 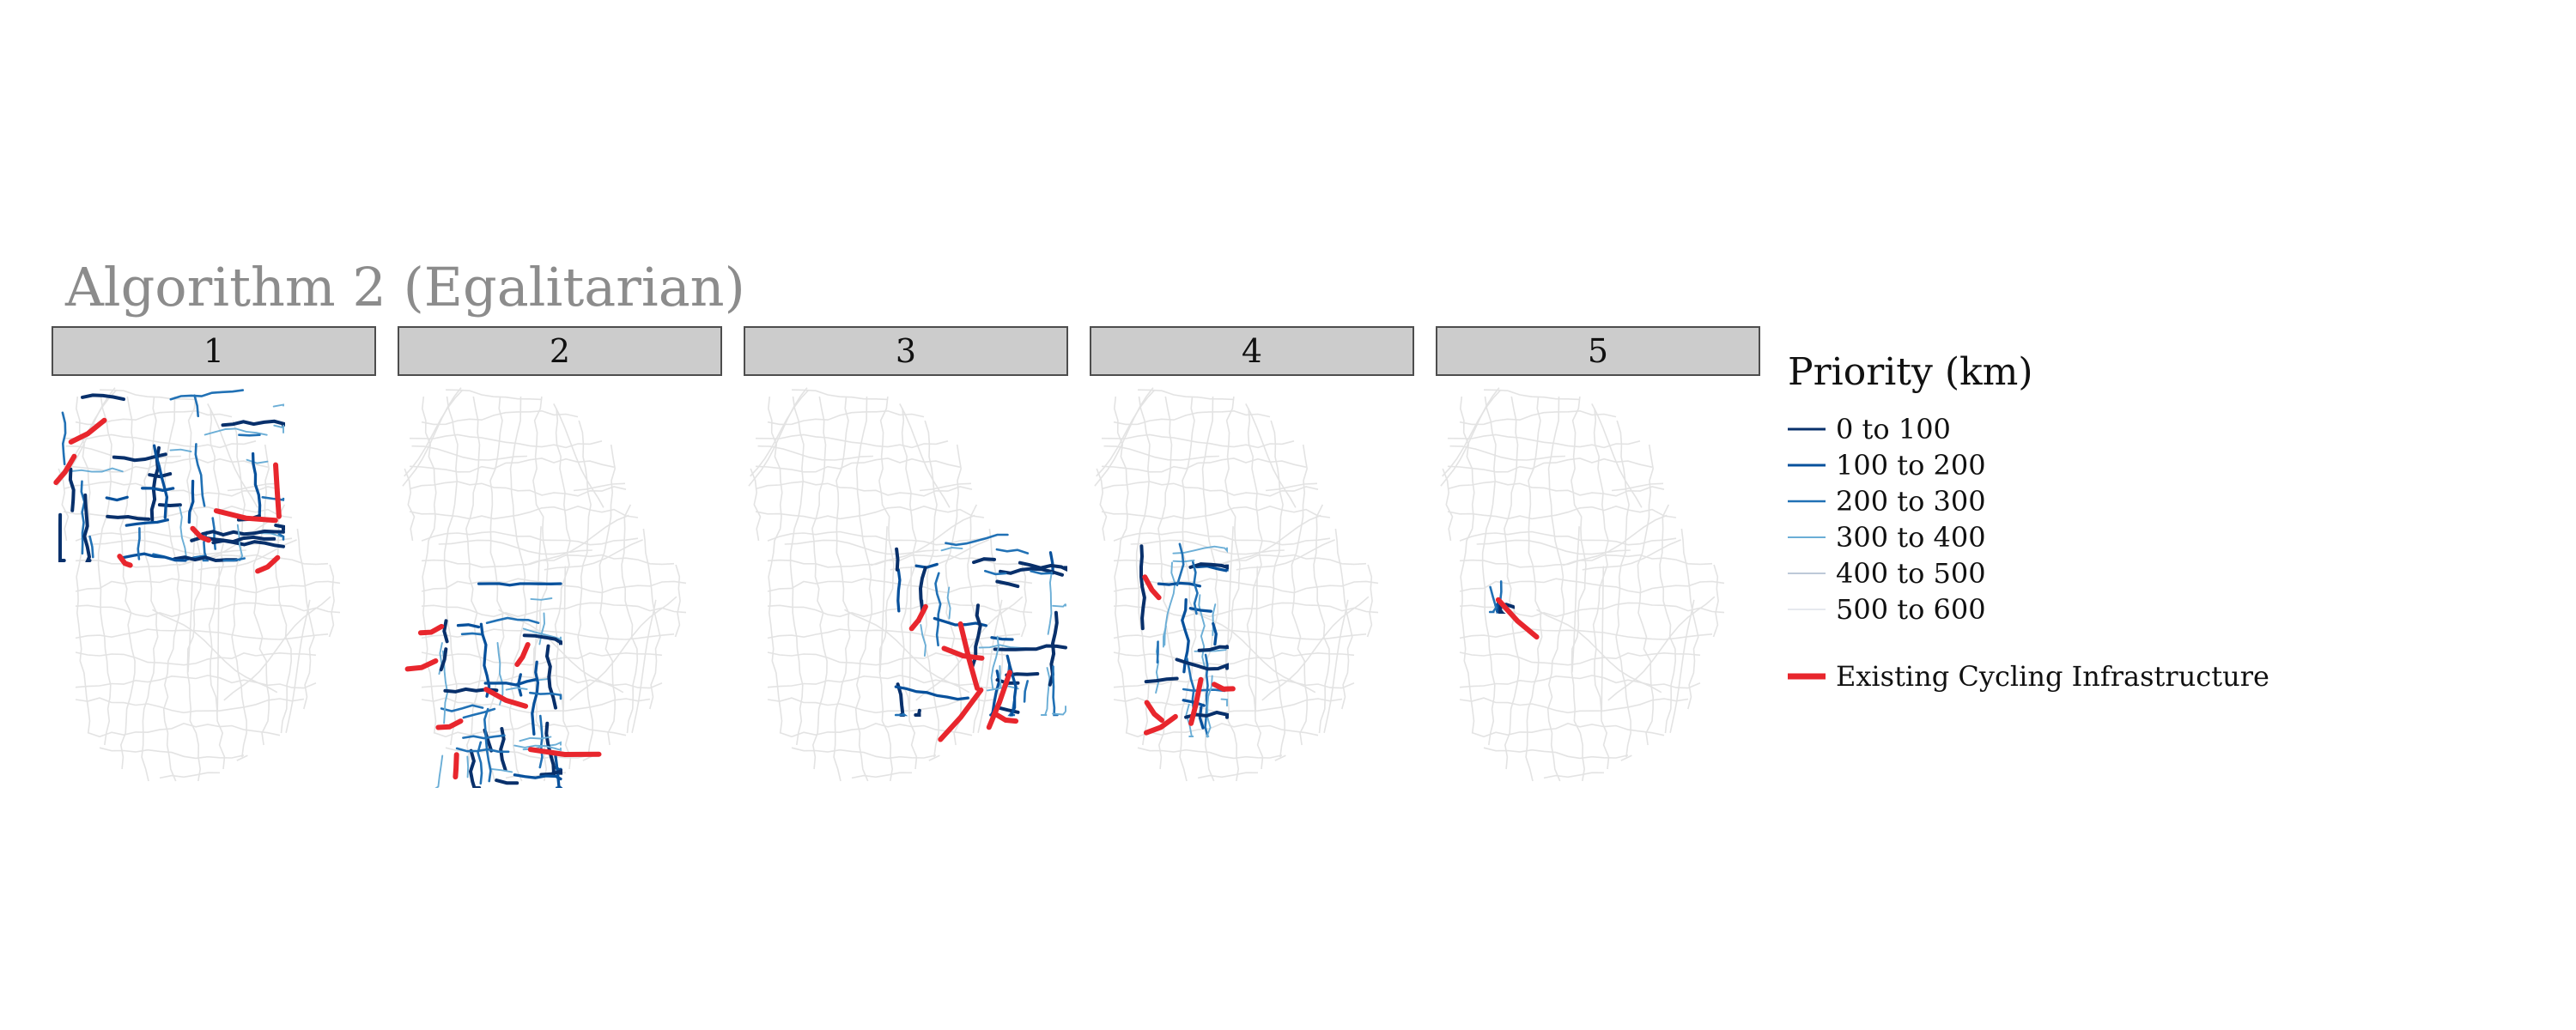 I want to click on legend-item-4: 400 to 500, so click(x=2028, y=573).